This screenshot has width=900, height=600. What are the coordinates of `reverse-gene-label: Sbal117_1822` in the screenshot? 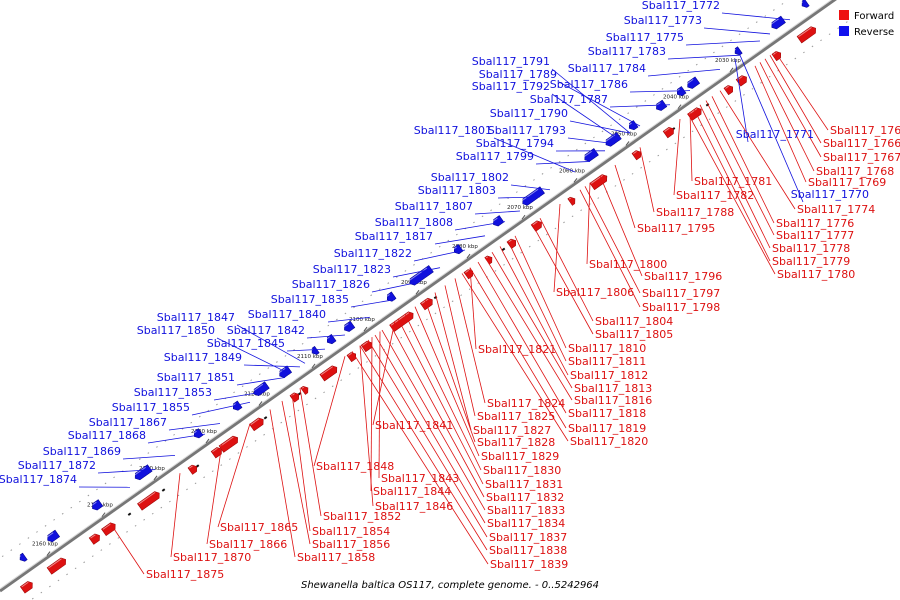 It's located at (373, 253).